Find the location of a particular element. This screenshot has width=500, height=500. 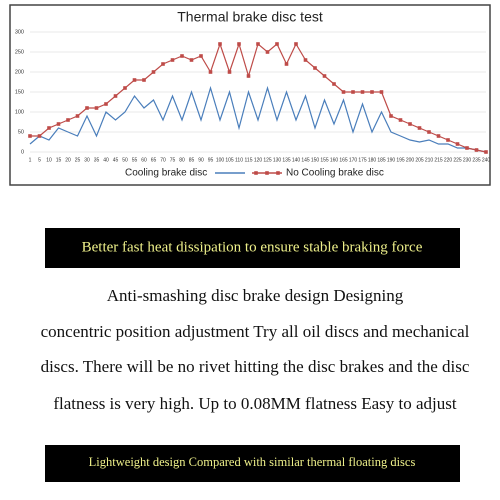

x-tick-label: 160 is located at coordinates (334, 160).